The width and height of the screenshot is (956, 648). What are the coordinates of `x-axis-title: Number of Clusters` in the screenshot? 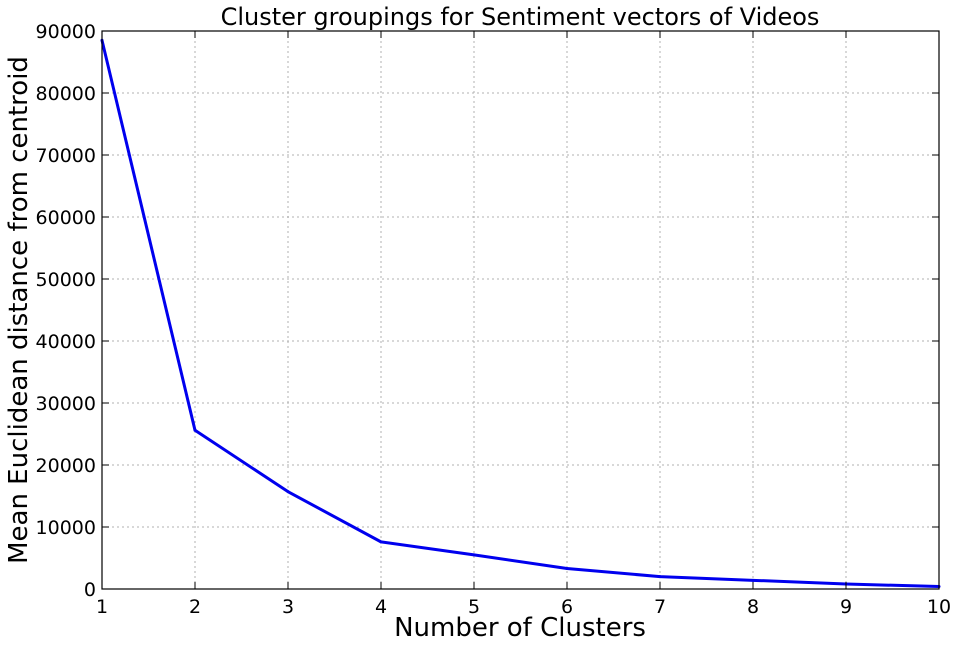 It's located at (520, 628).